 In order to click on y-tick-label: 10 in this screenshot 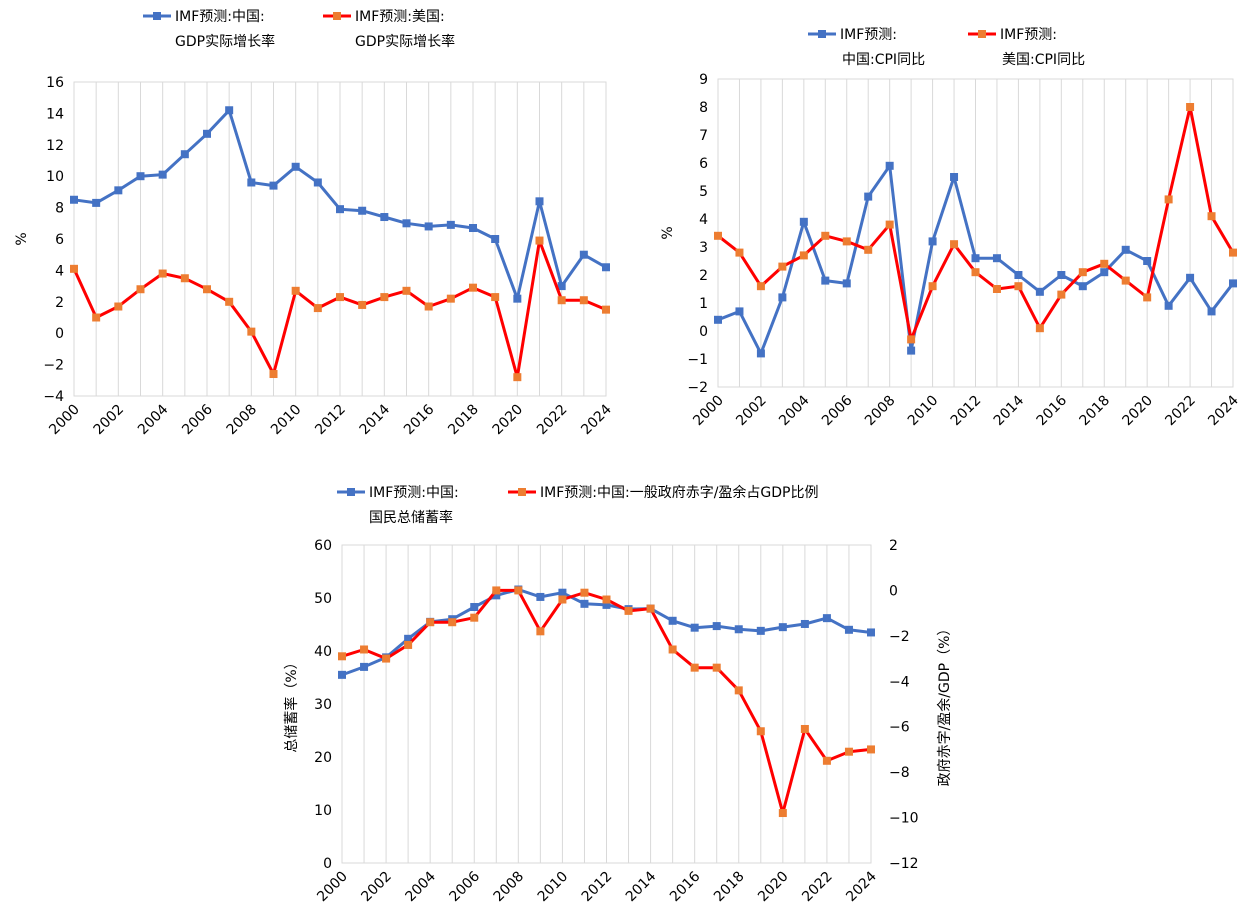, I will do `click(323, 811)`.